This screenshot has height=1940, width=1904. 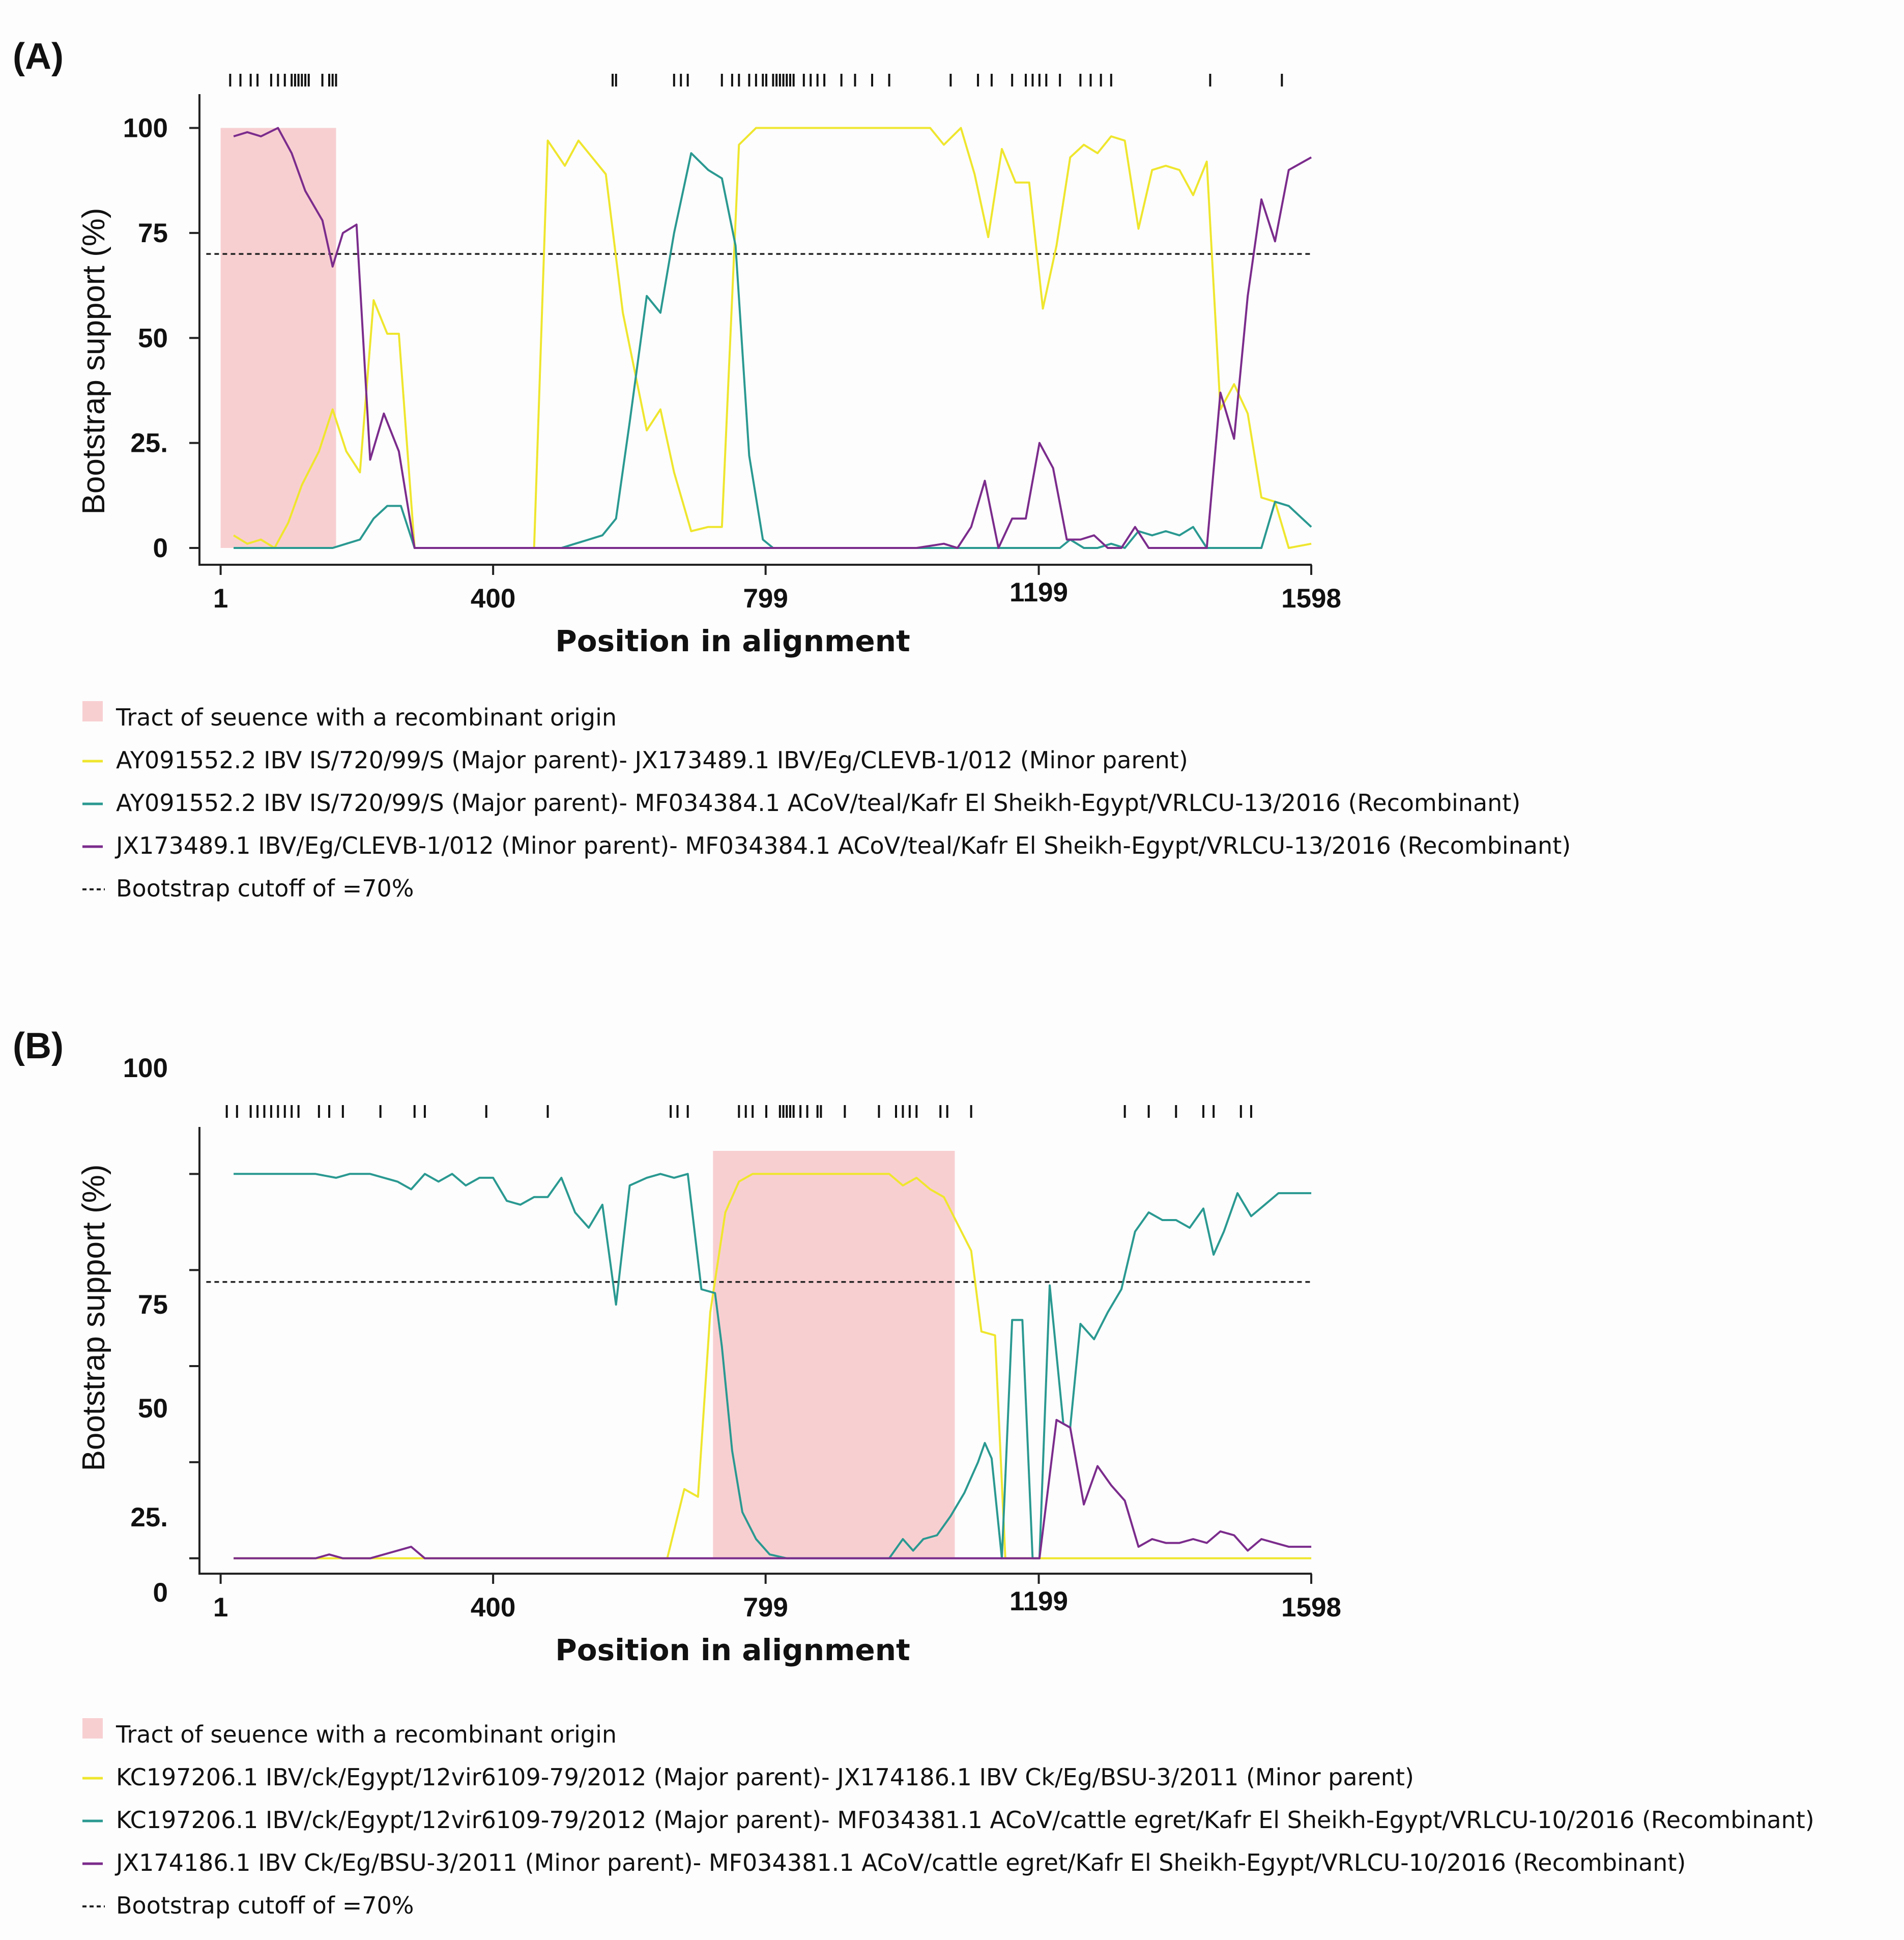 What do you see at coordinates (38, 1046) in the screenshot?
I see `panel-label-b: (B)` at bounding box center [38, 1046].